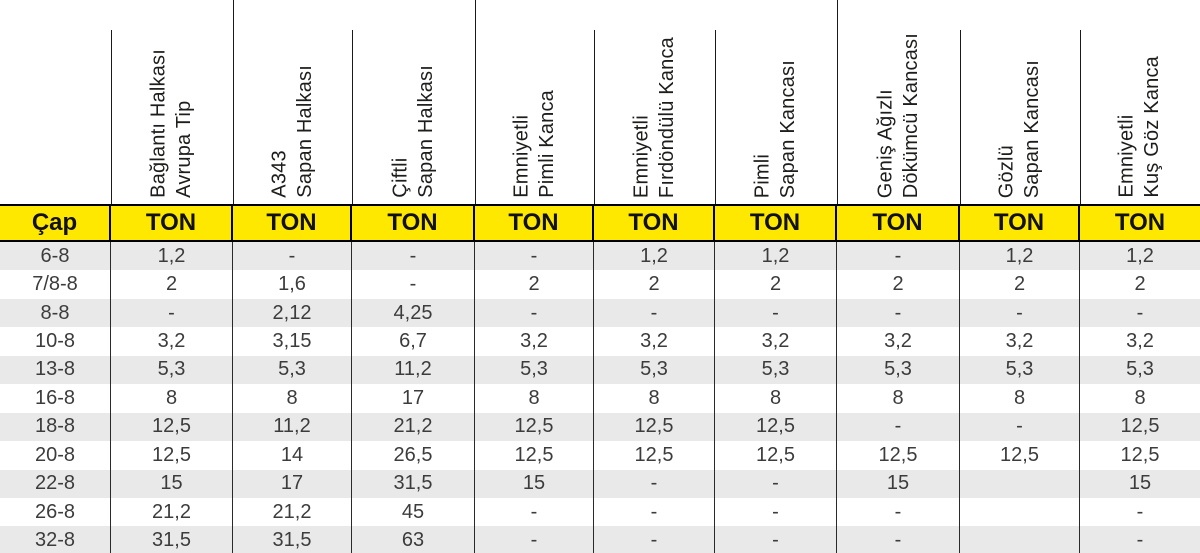  What do you see at coordinates (55, 427) in the screenshot?
I see `cap-cell: 18-8` at bounding box center [55, 427].